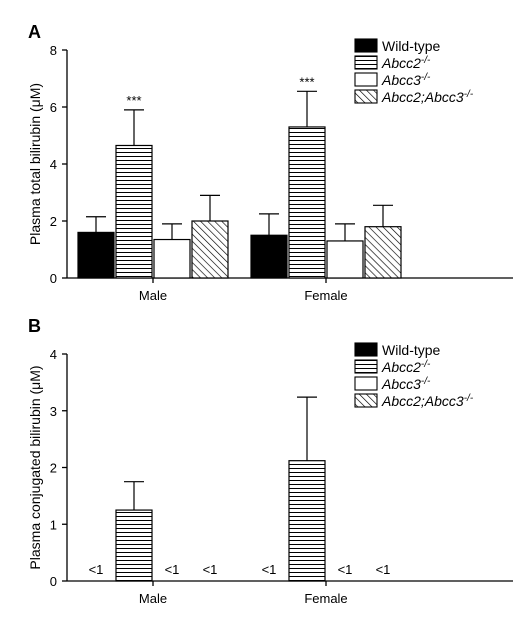 Image resolution: width=520 pixels, height=630 pixels. What do you see at coordinates (34, 32) in the screenshot?
I see `panel-letter-a: A` at bounding box center [34, 32].